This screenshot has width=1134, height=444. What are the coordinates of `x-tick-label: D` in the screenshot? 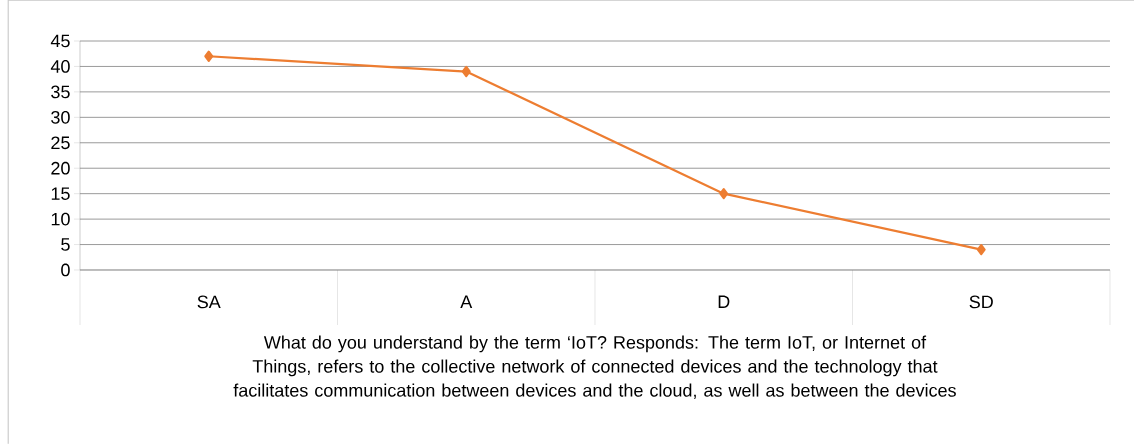 It's located at (724, 301).